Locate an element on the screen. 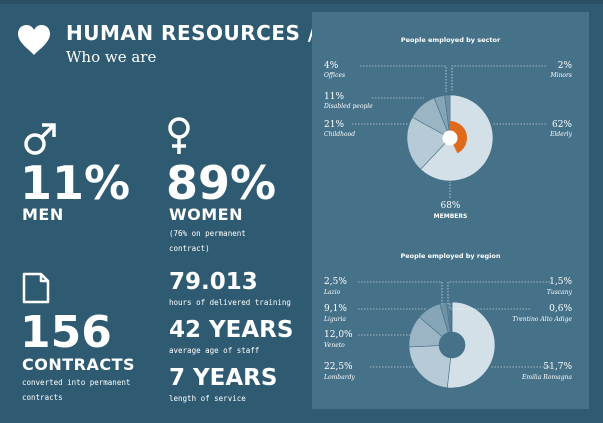 Image resolution: width=603 pixels, height=423 pixels. members-label: MEMBERS is located at coordinates (450, 216).